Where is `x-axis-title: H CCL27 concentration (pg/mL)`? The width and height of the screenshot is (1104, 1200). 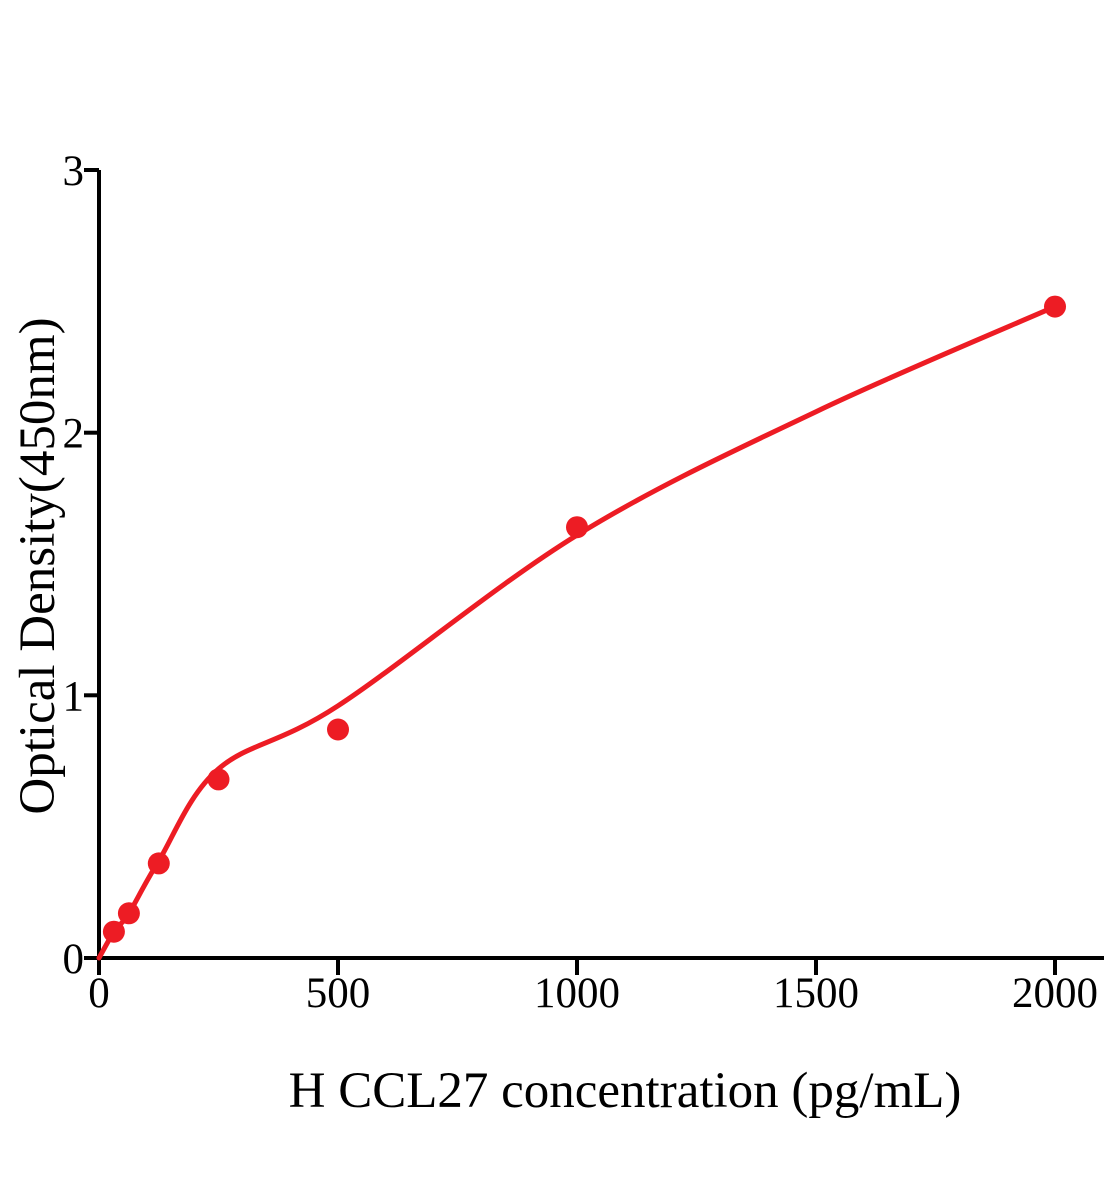
x-axis-title: H CCL27 concentration (pg/mL) is located at coordinates (625, 1091).